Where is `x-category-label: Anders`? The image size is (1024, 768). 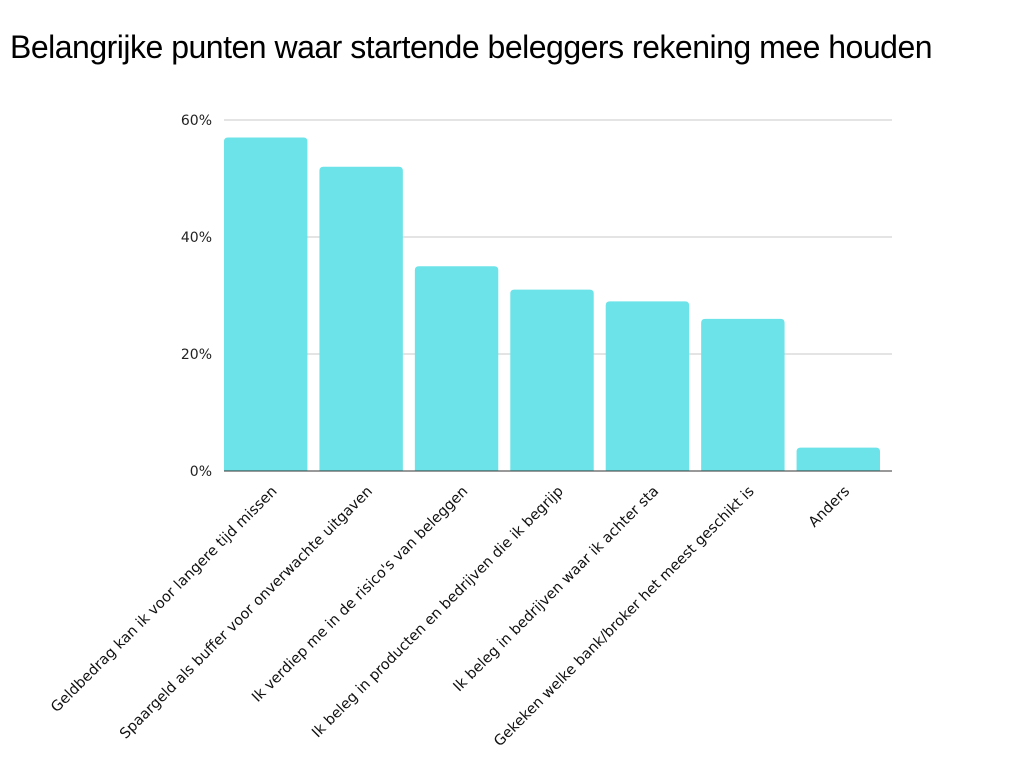
x-category-label: Anders is located at coordinates (829, 507).